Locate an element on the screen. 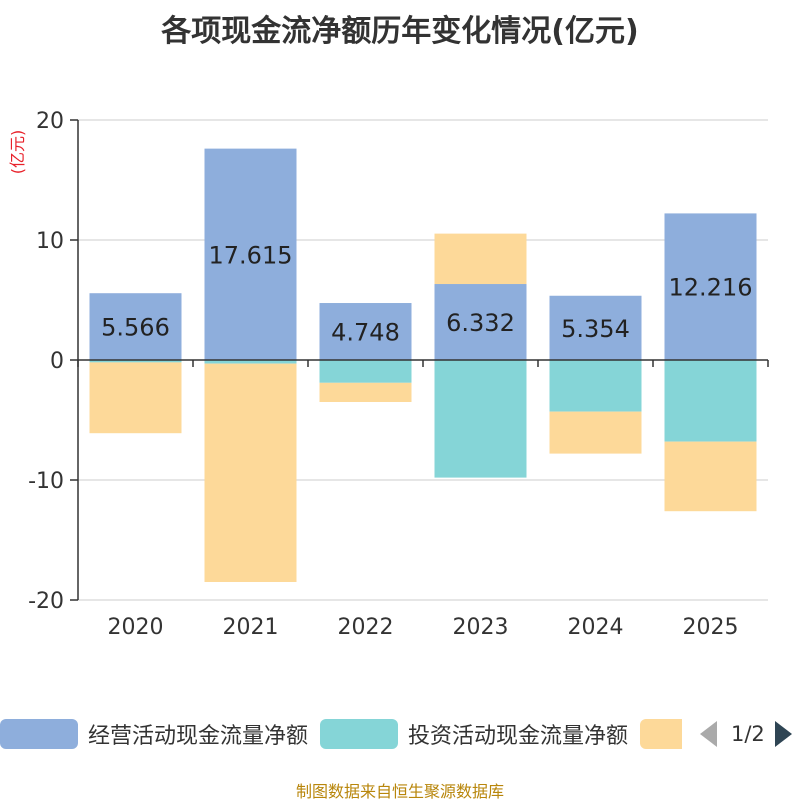  legend-swatch-operating is located at coordinates (39, 734).